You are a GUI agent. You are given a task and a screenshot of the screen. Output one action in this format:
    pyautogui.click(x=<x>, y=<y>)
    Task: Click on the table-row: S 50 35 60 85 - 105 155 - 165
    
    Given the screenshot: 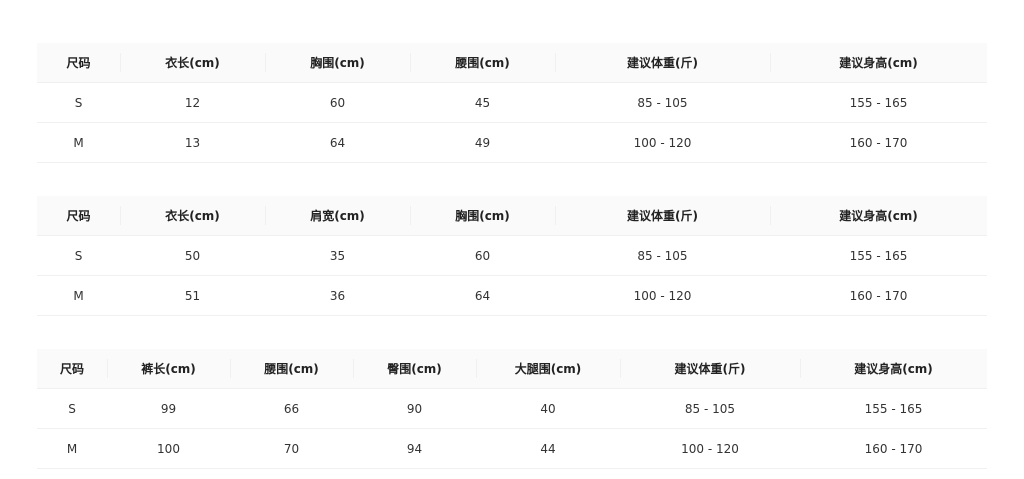 What is the action you would take?
    pyautogui.click(x=512, y=255)
    